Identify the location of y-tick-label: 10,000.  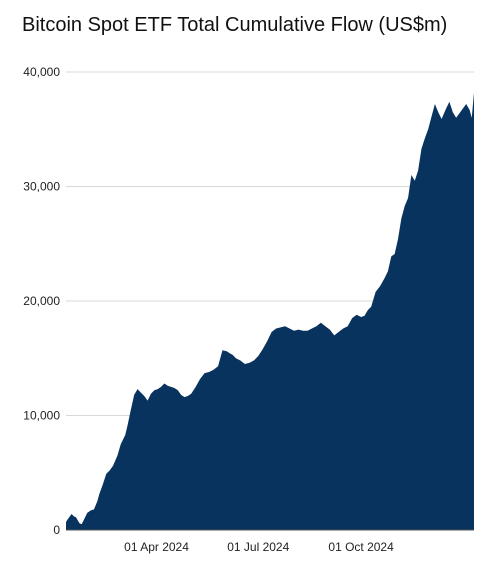
(41, 416).